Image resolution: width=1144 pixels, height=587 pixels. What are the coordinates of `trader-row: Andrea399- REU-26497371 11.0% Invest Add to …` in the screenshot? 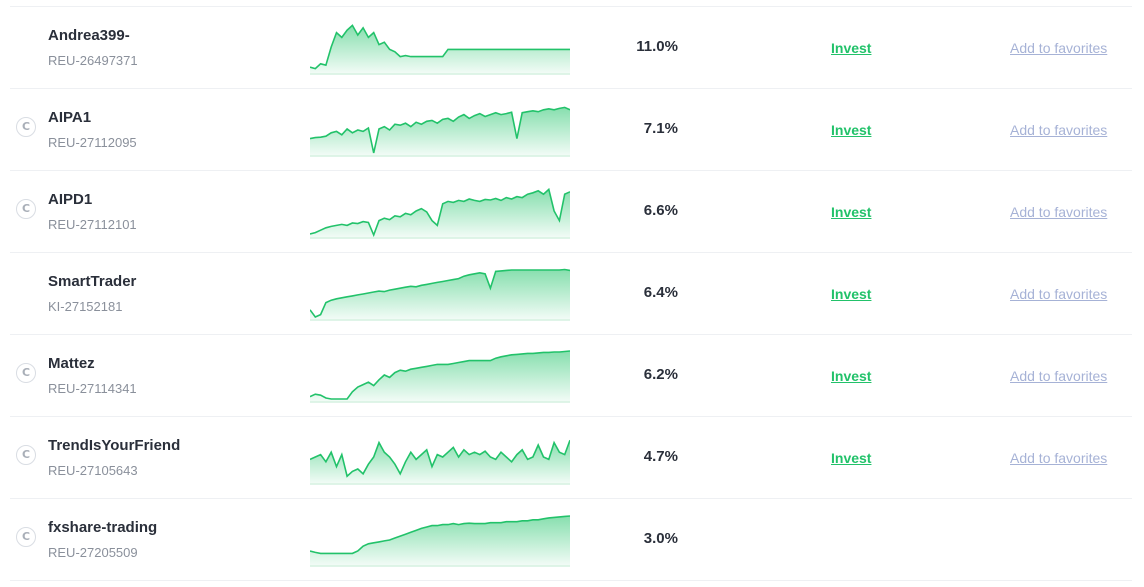 It's located at (571, 48).